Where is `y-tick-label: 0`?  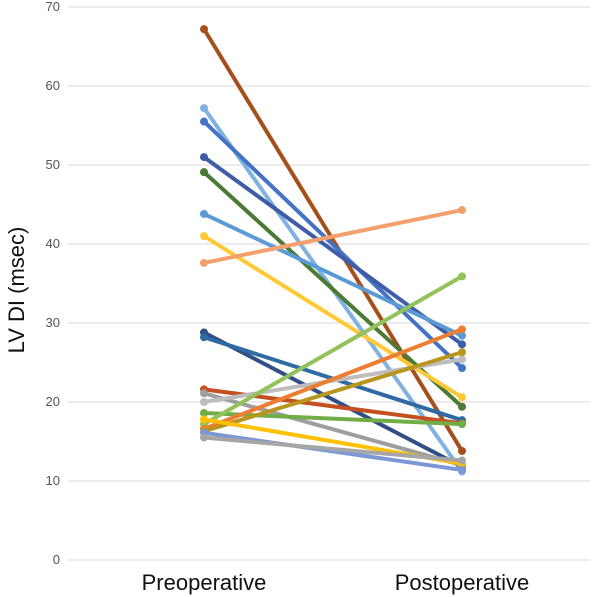
y-tick-label: 0 is located at coordinates (56, 559).